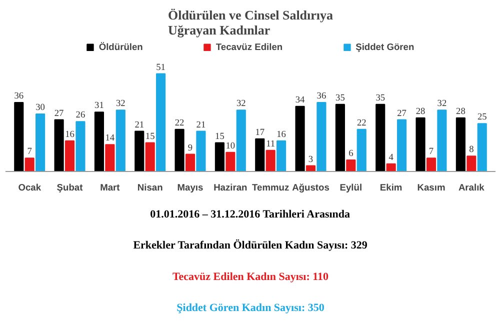 The width and height of the screenshot is (500, 322). Describe the element at coordinates (150, 187) in the screenshot. I see `x-tick-label: Nisan` at that location.